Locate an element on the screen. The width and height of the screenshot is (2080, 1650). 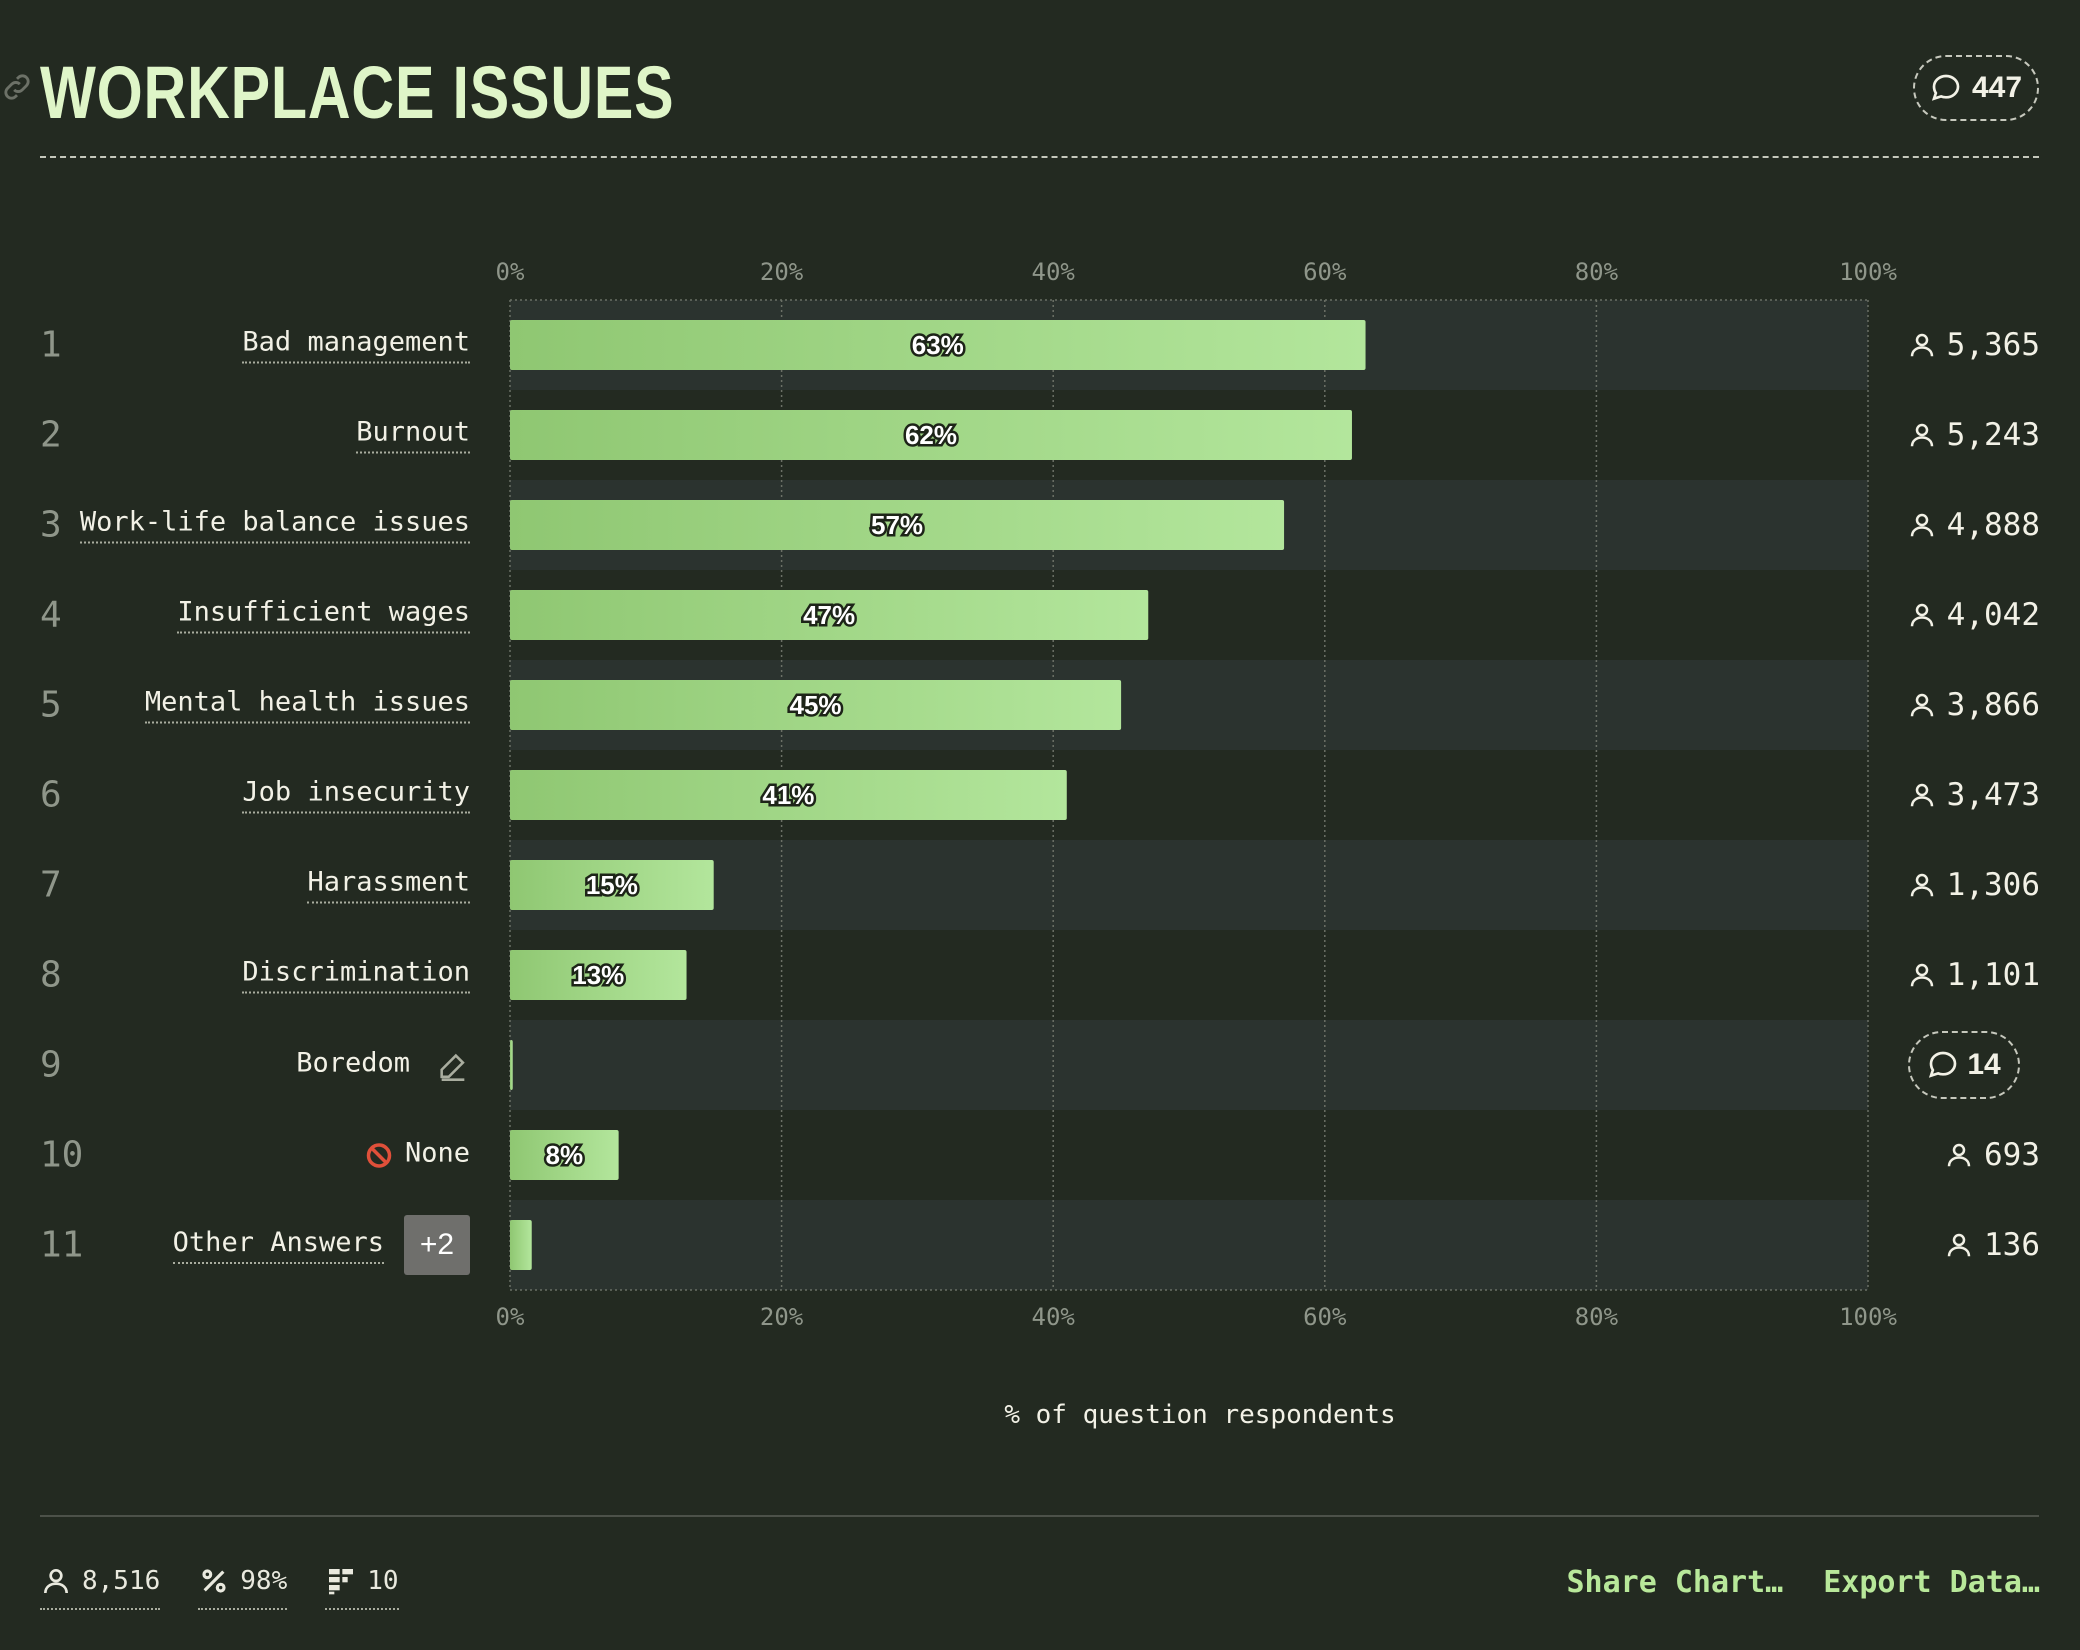
category-label: Boredom is located at coordinates (353, 1063).